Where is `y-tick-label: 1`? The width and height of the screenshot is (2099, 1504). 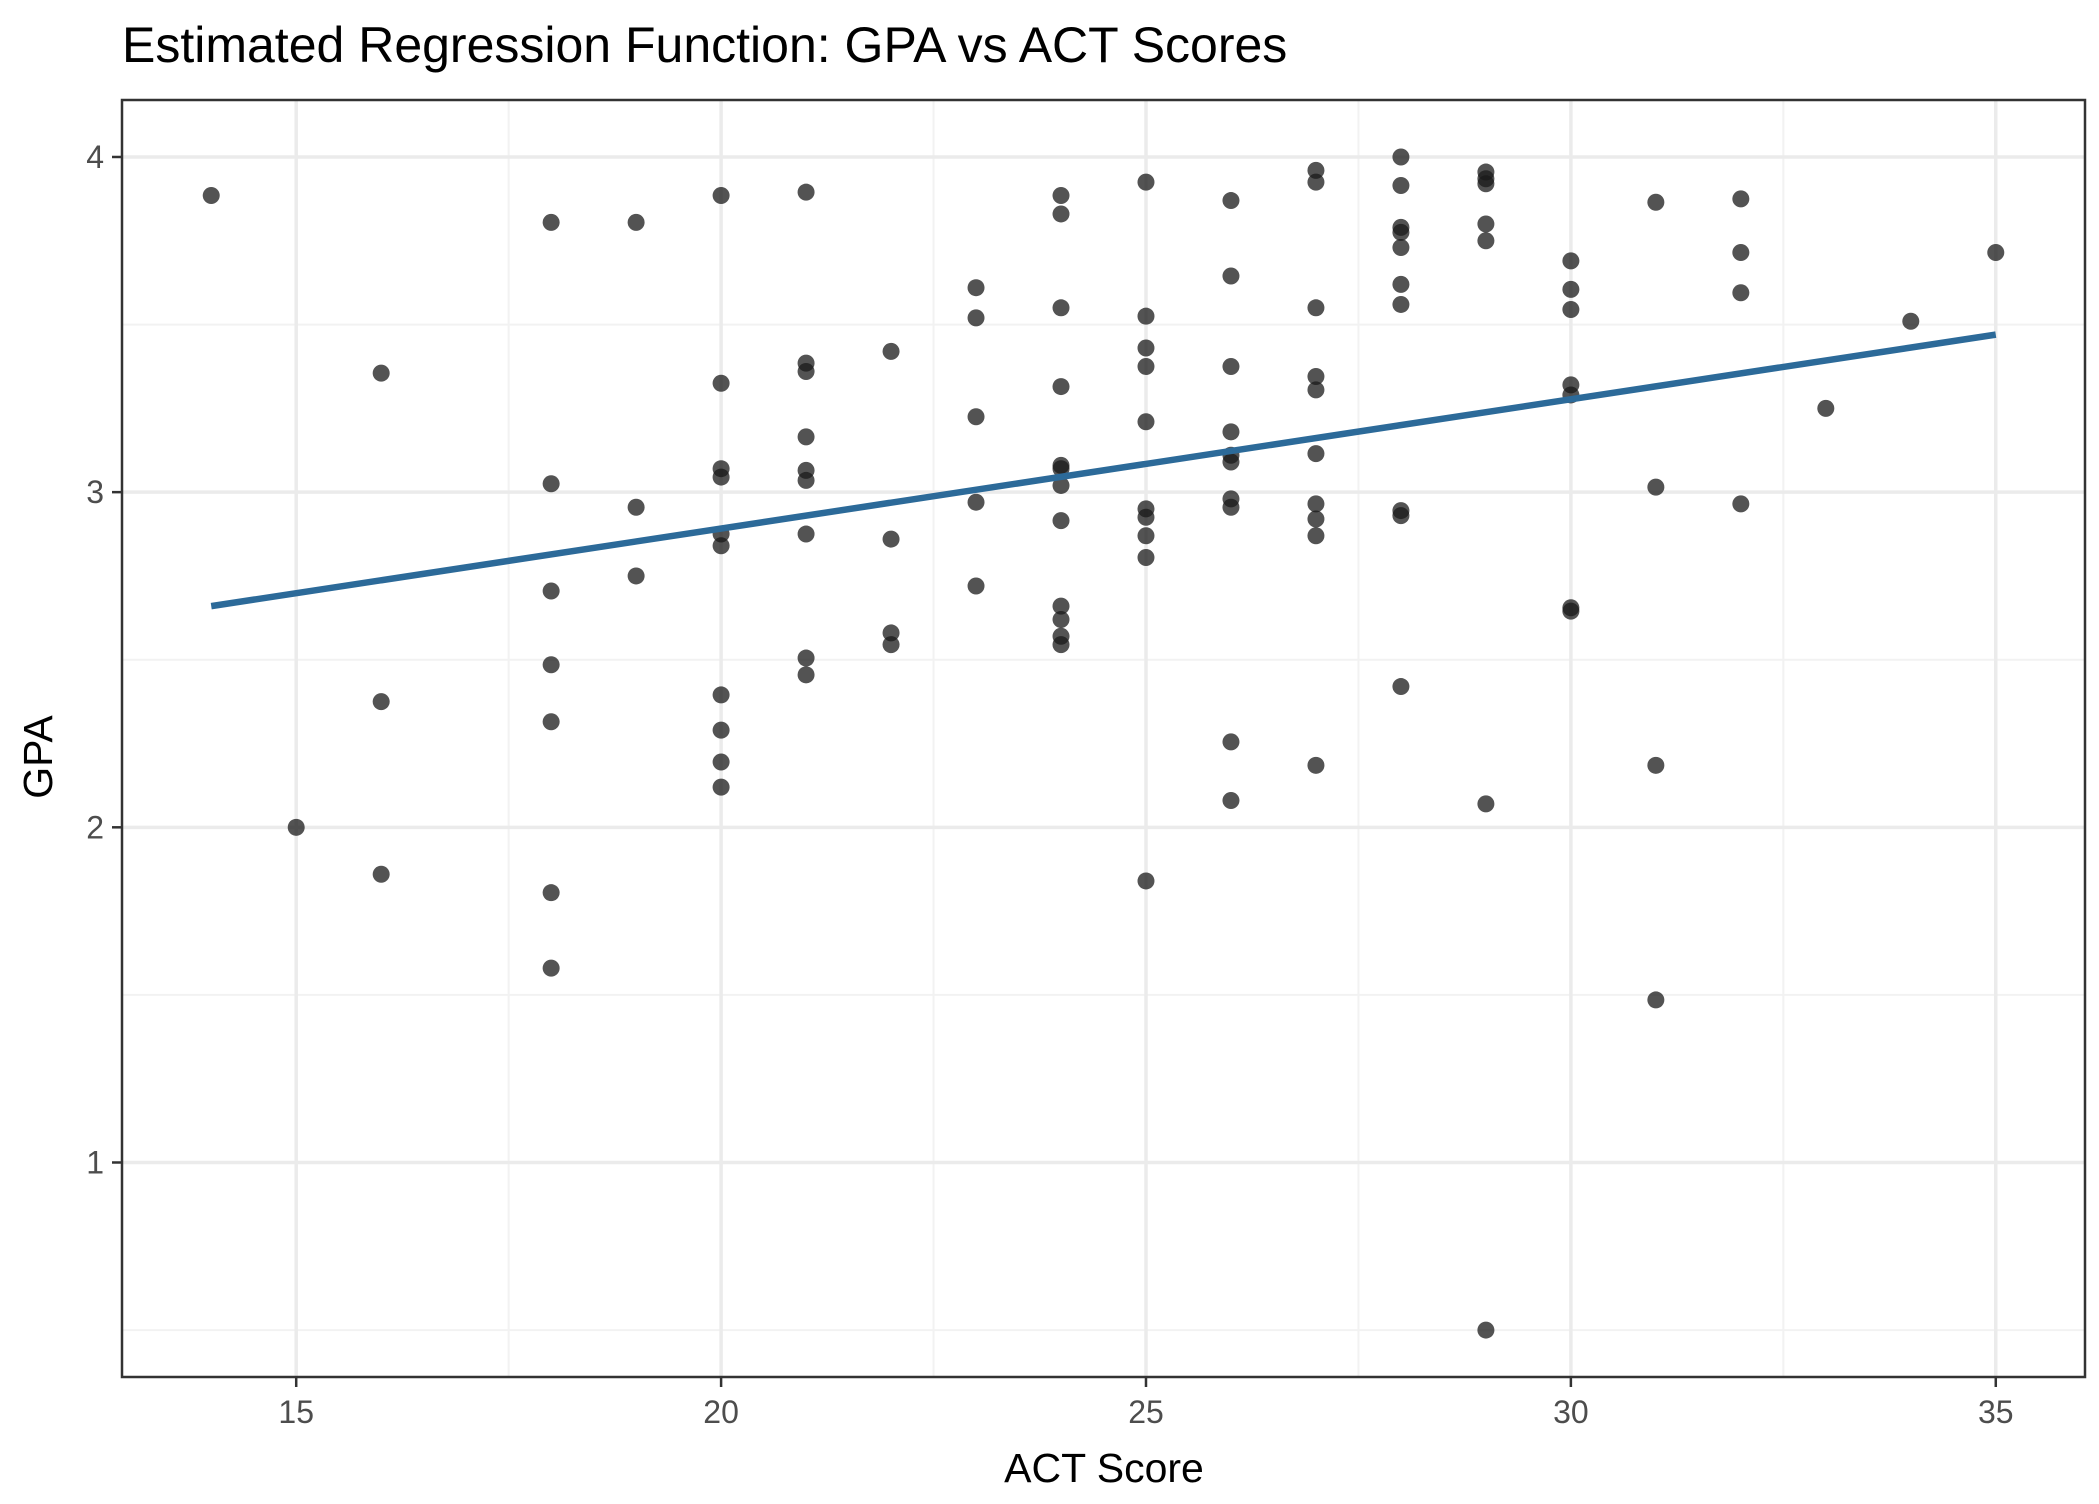
y-tick-label: 1 is located at coordinates (95, 1162).